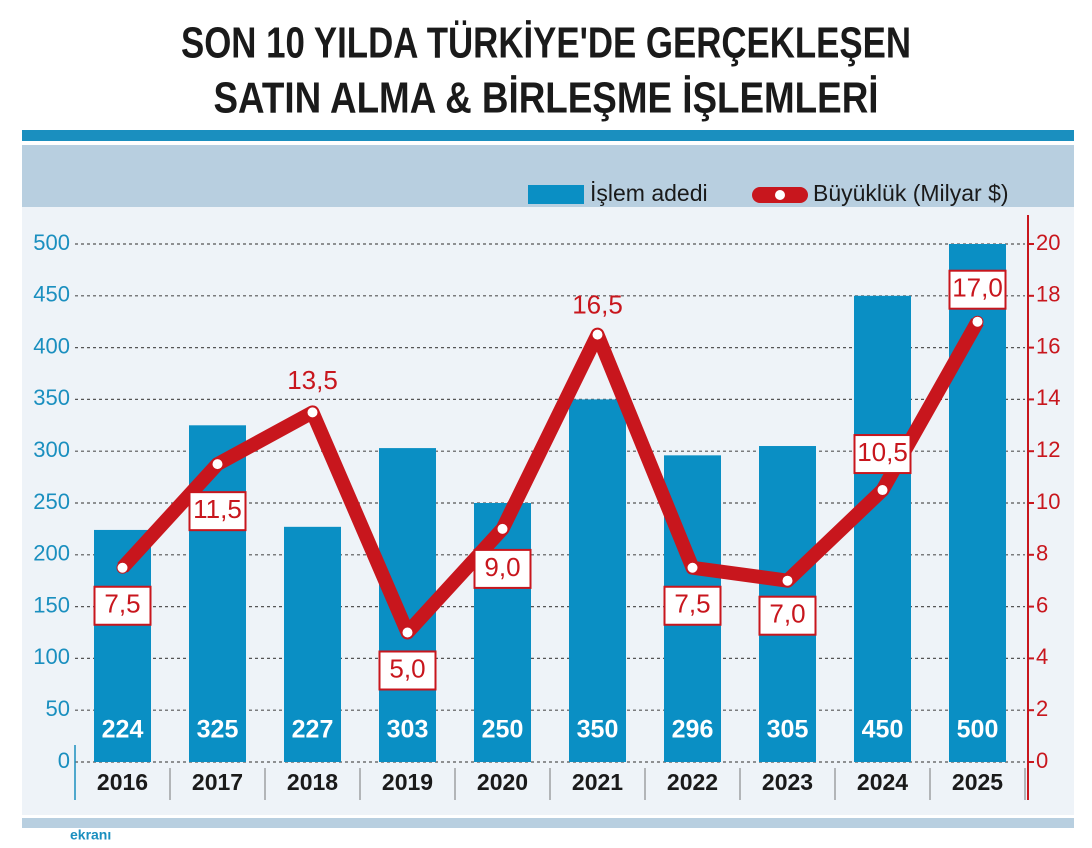 The image size is (1092, 848). I want to click on y-tick-label: 350, so click(51, 397).